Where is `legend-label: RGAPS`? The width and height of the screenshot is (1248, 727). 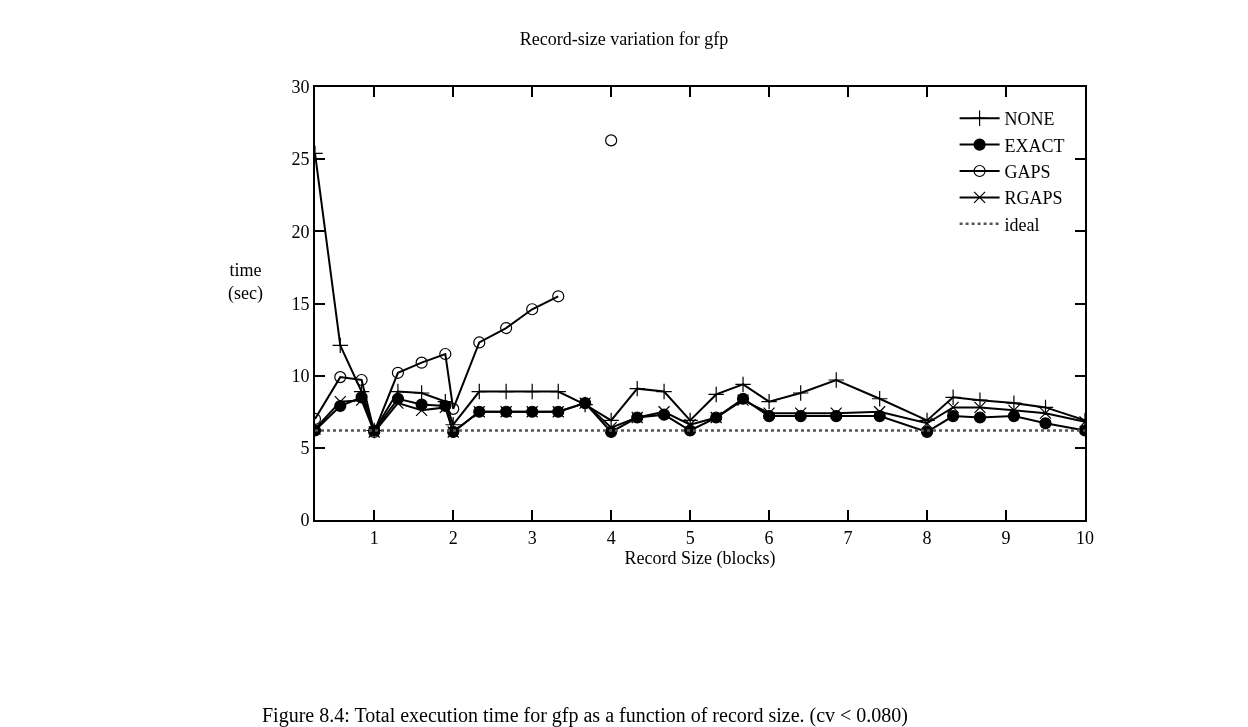 legend-label: RGAPS is located at coordinates (1033, 198).